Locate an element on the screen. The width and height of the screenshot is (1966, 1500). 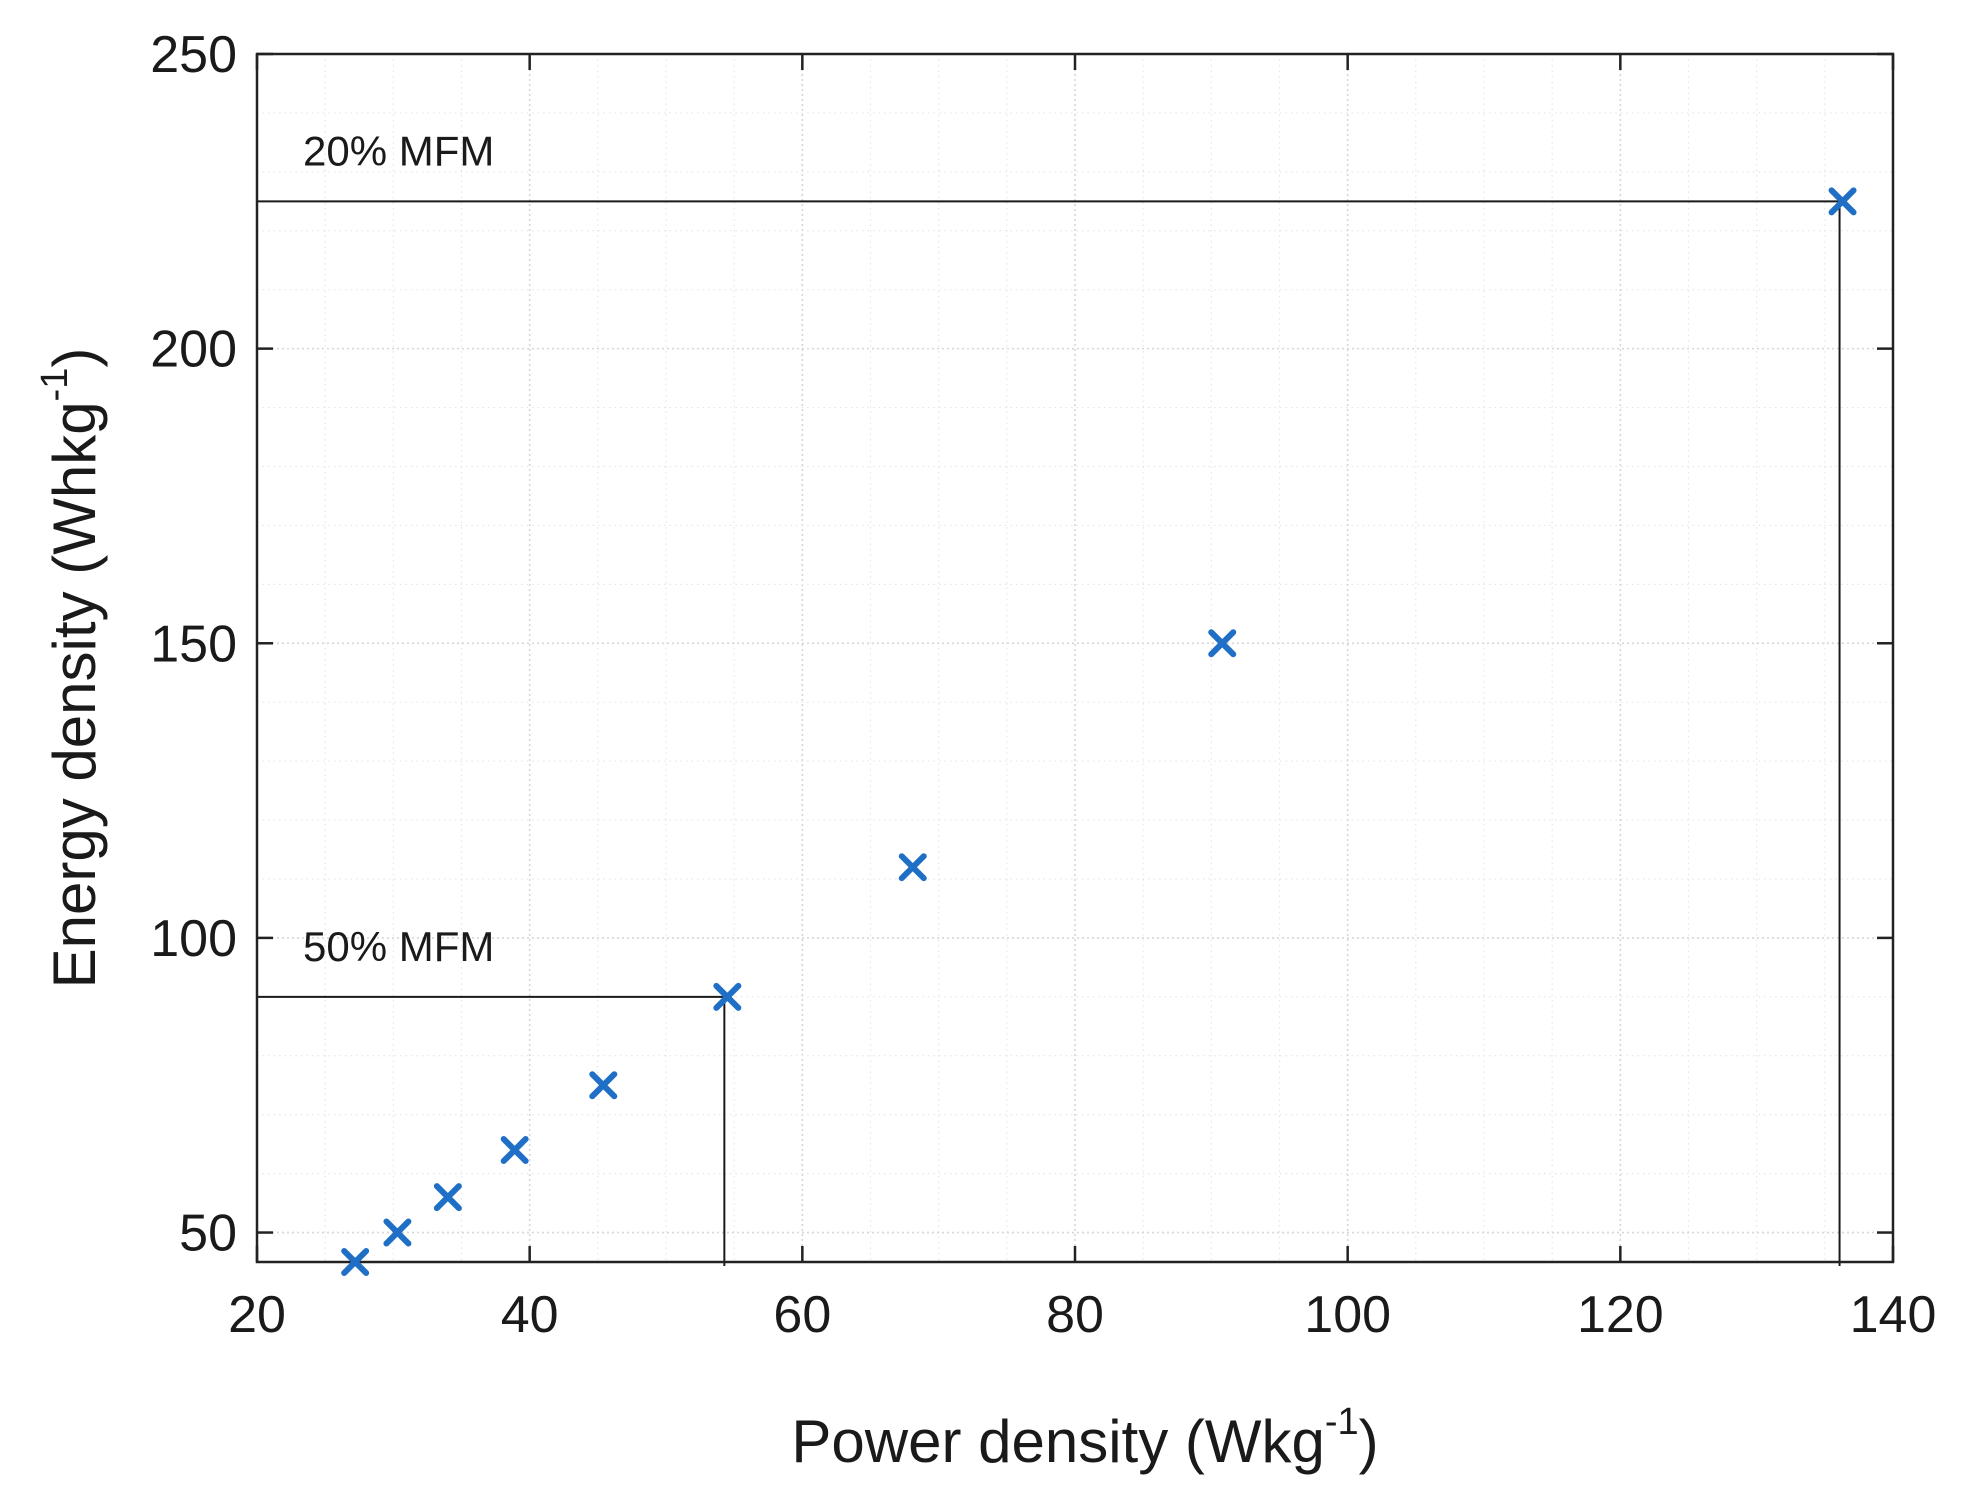
annotation-label: 20% MFM is located at coordinates (398, 150).